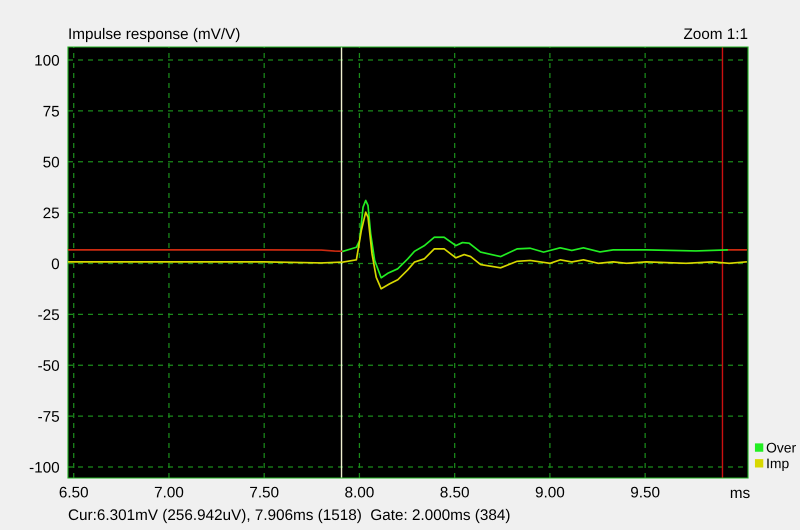 This screenshot has width=800, height=530. I want to click on x-tick-label: 8.50, so click(454, 492).